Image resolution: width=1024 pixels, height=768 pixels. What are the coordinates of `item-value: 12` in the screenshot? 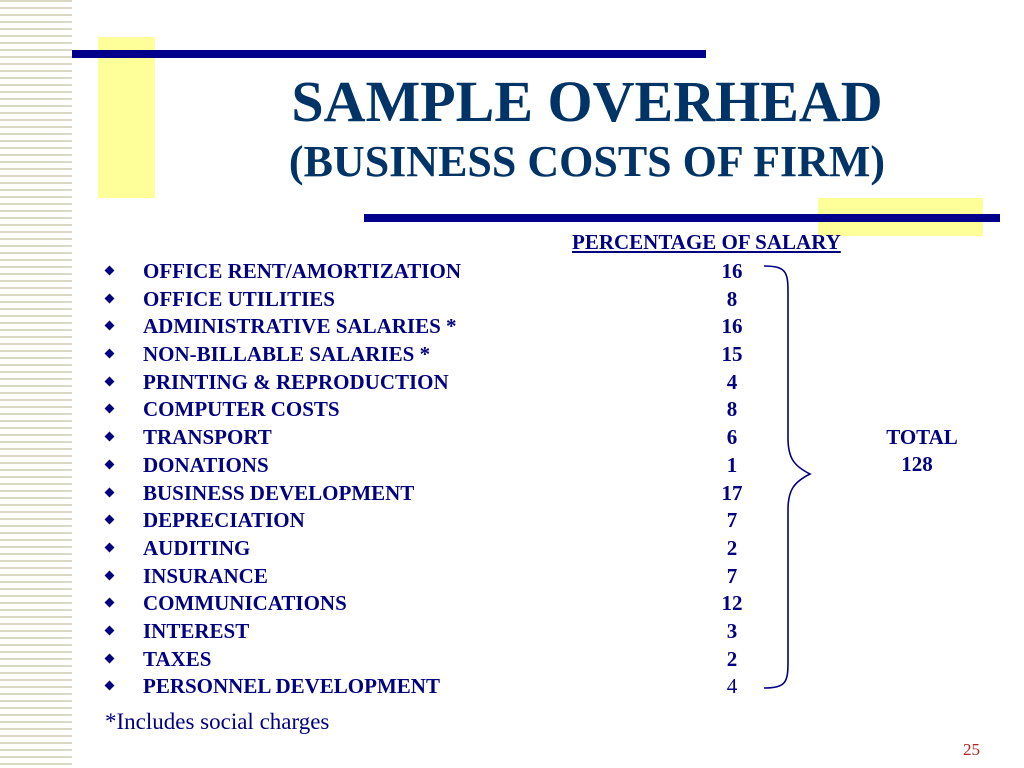 It's located at (732, 603).